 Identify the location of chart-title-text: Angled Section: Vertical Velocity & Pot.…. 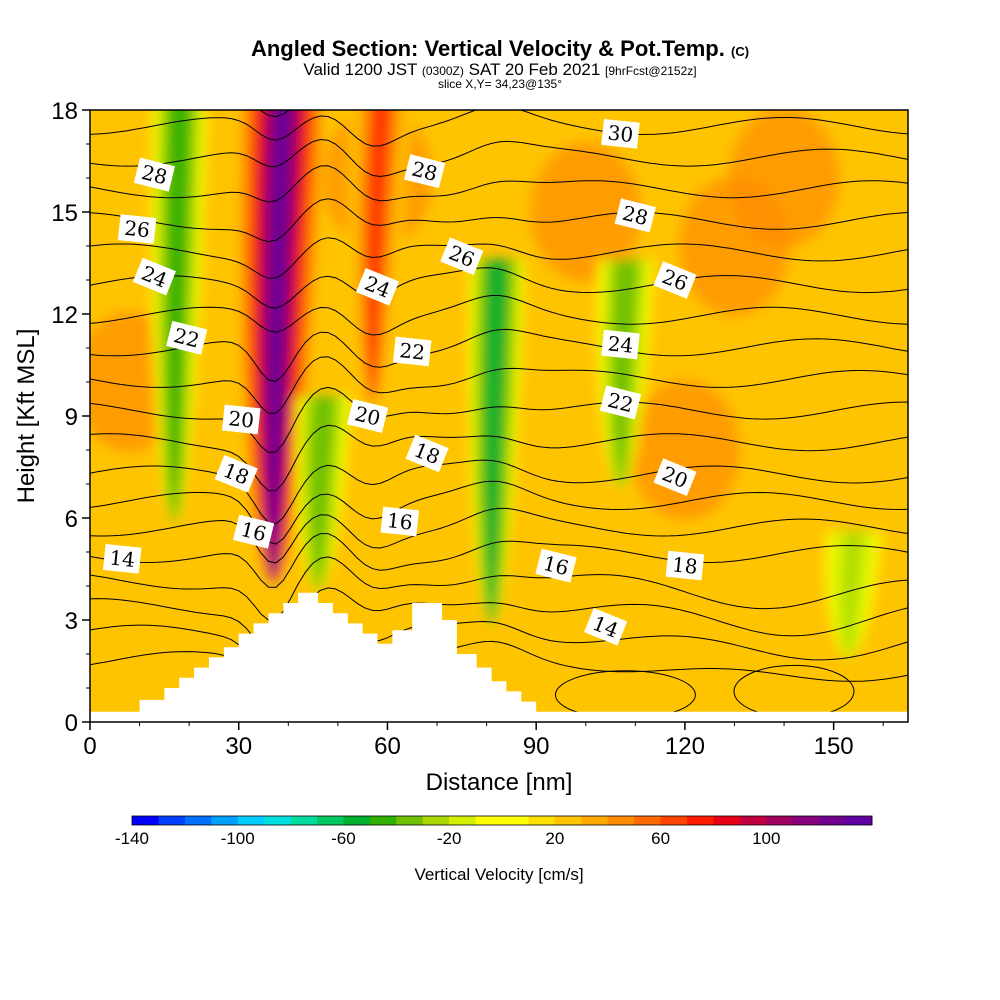
(487, 48).